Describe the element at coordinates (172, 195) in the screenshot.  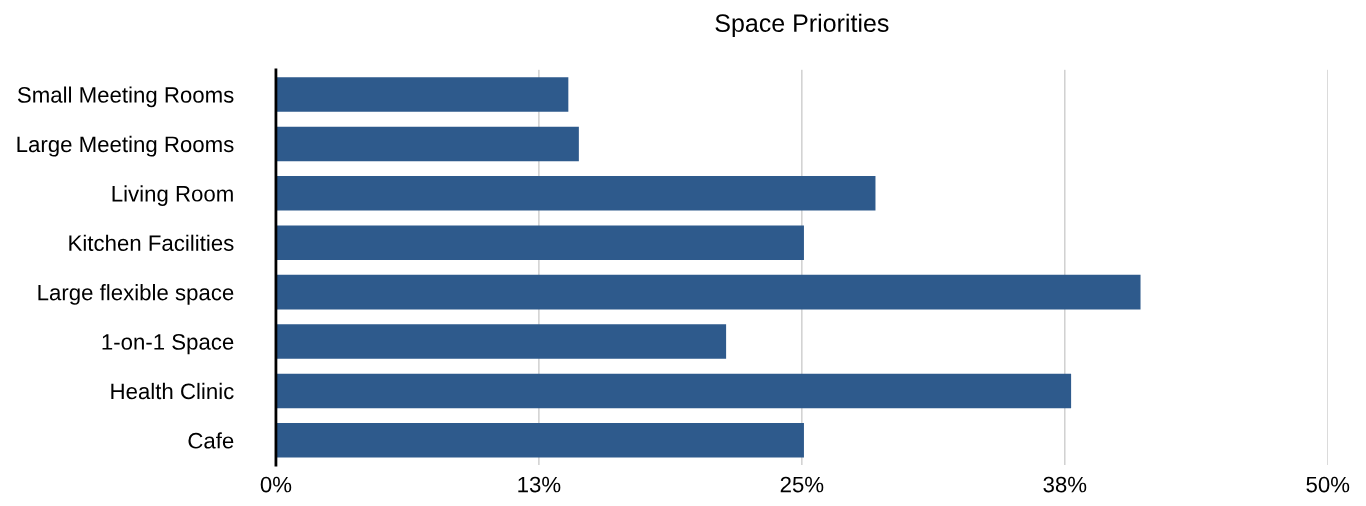
I see `y-tick-label: Living Room` at that location.